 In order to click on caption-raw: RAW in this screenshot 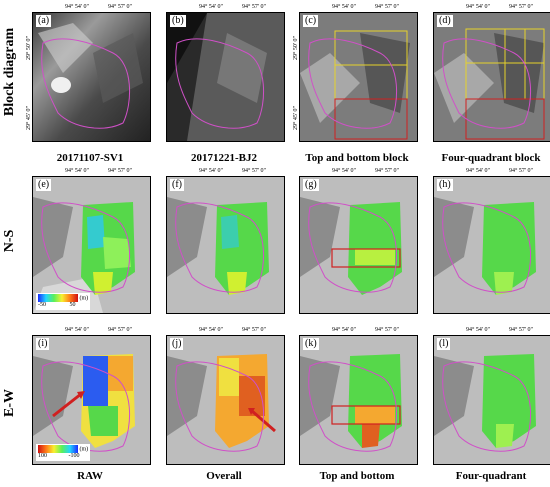, I will do `click(90, 476)`.